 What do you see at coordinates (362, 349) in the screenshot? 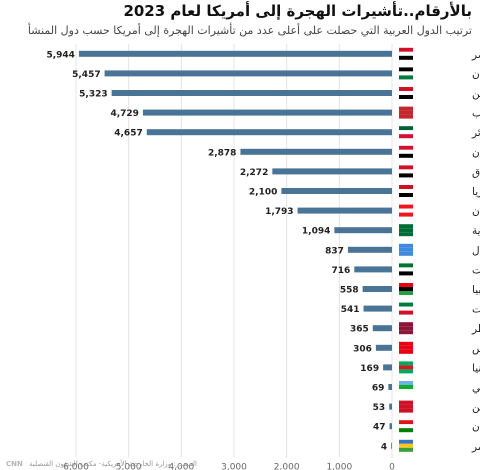
I see `value-label: 306` at bounding box center [362, 349].